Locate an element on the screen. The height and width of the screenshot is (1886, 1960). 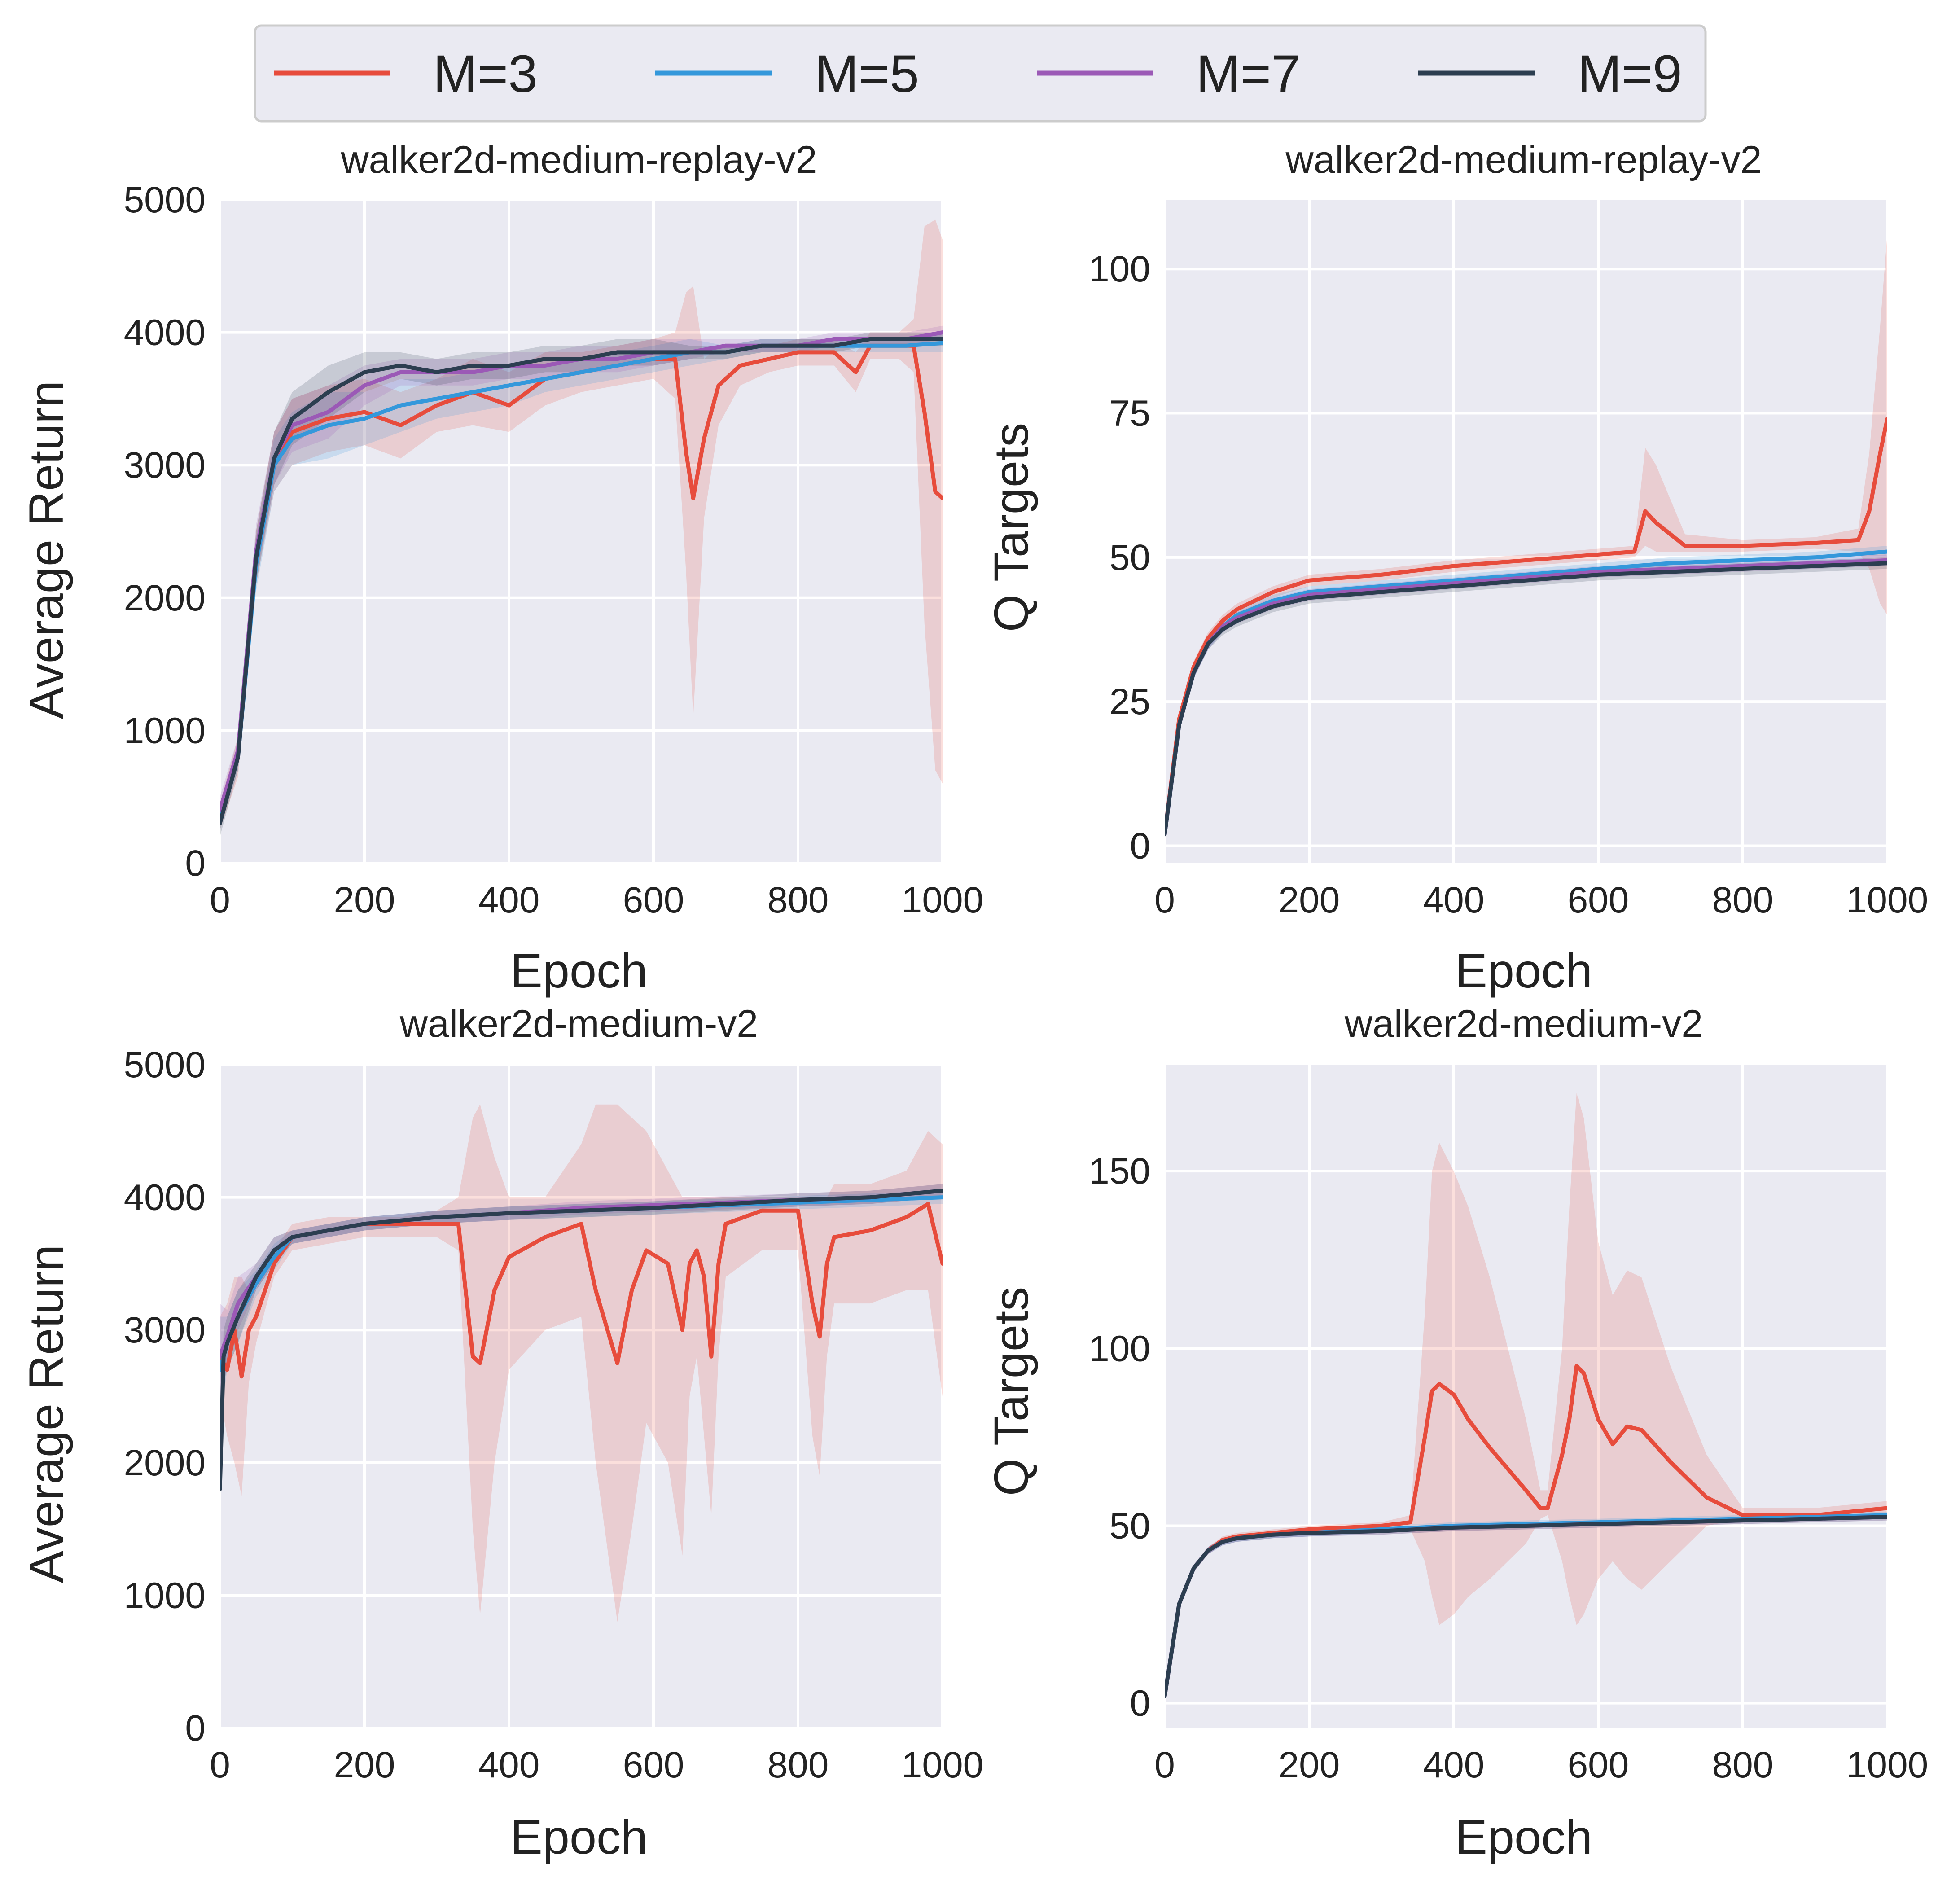
legend-entry-m5: M=5 is located at coordinates (787, 74).